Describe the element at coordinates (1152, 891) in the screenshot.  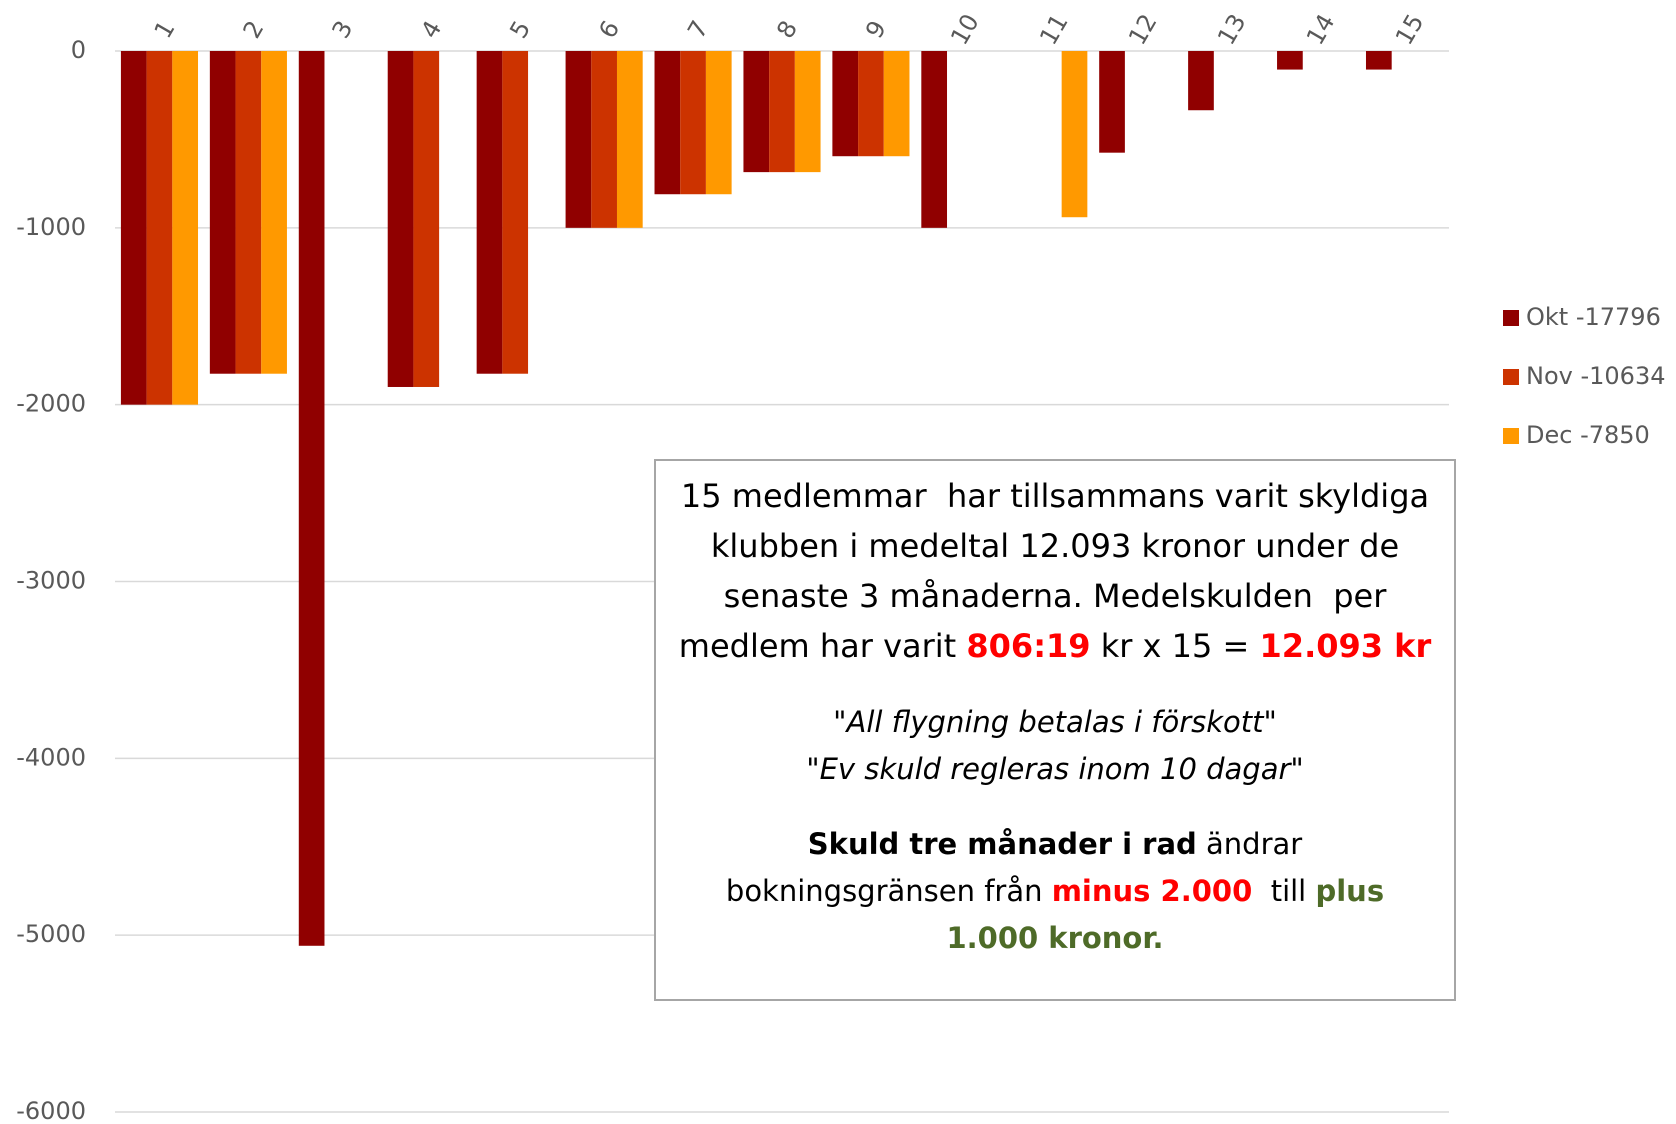
I see `annotation-text: minus 2.000` at that location.